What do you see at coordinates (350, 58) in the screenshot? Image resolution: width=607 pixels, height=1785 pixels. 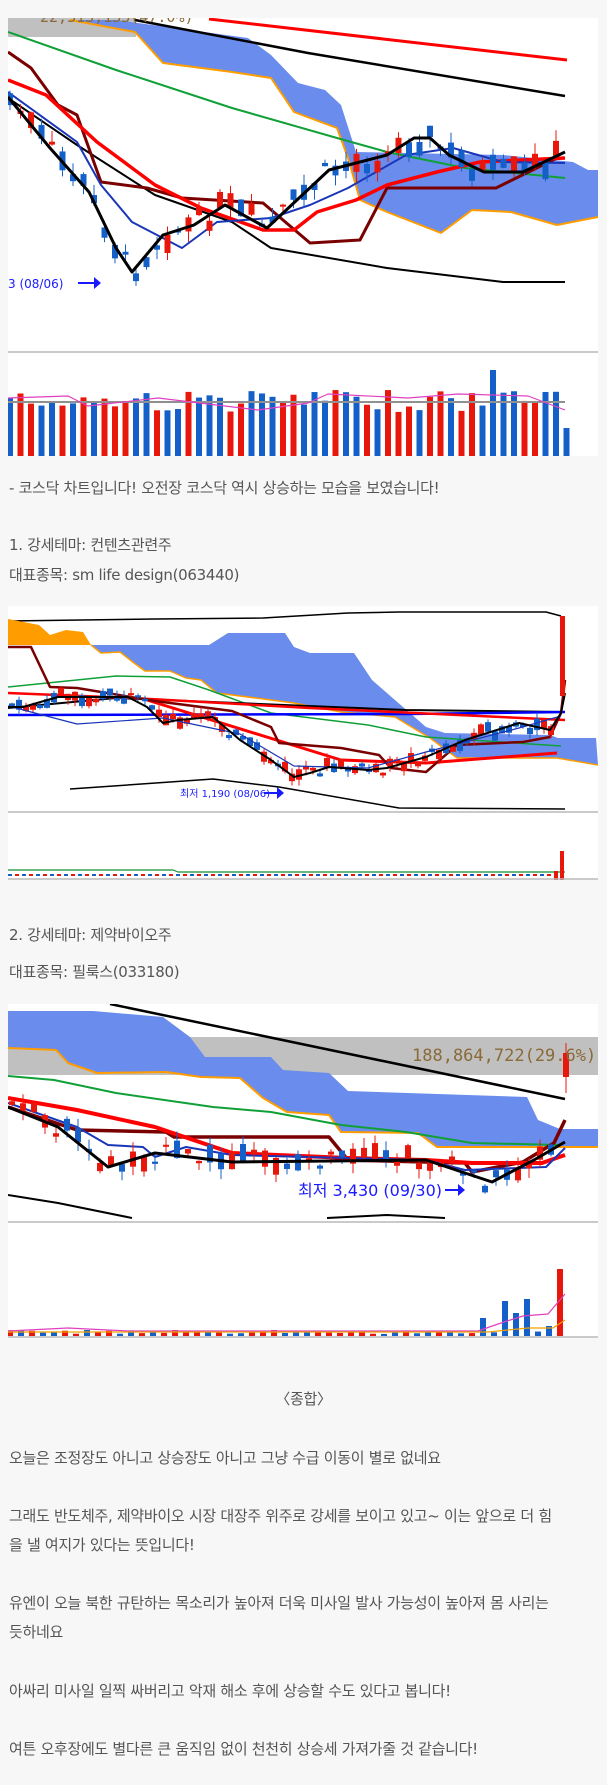 I see `bollinger-upper-line` at bounding box center [350, 58].